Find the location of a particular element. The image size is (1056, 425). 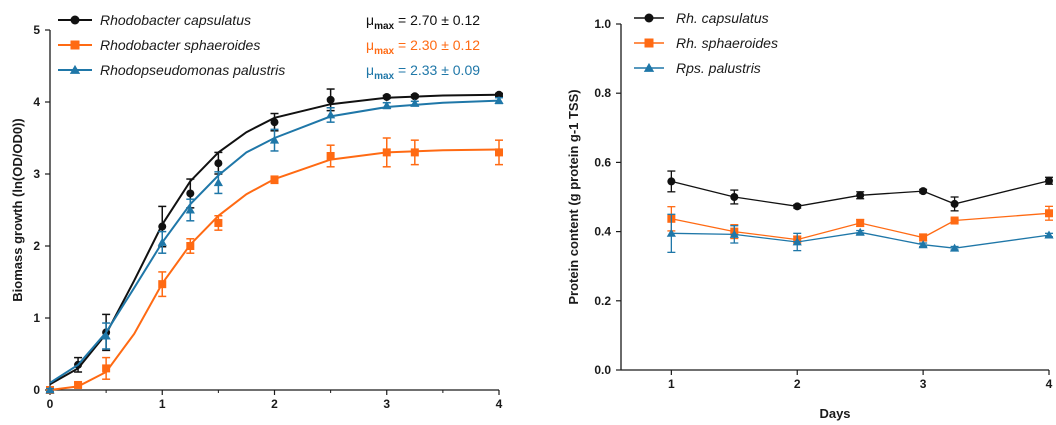

mu-max-label: μmax = 2.33 ± 0.09 is located at coordinates (423, 72).